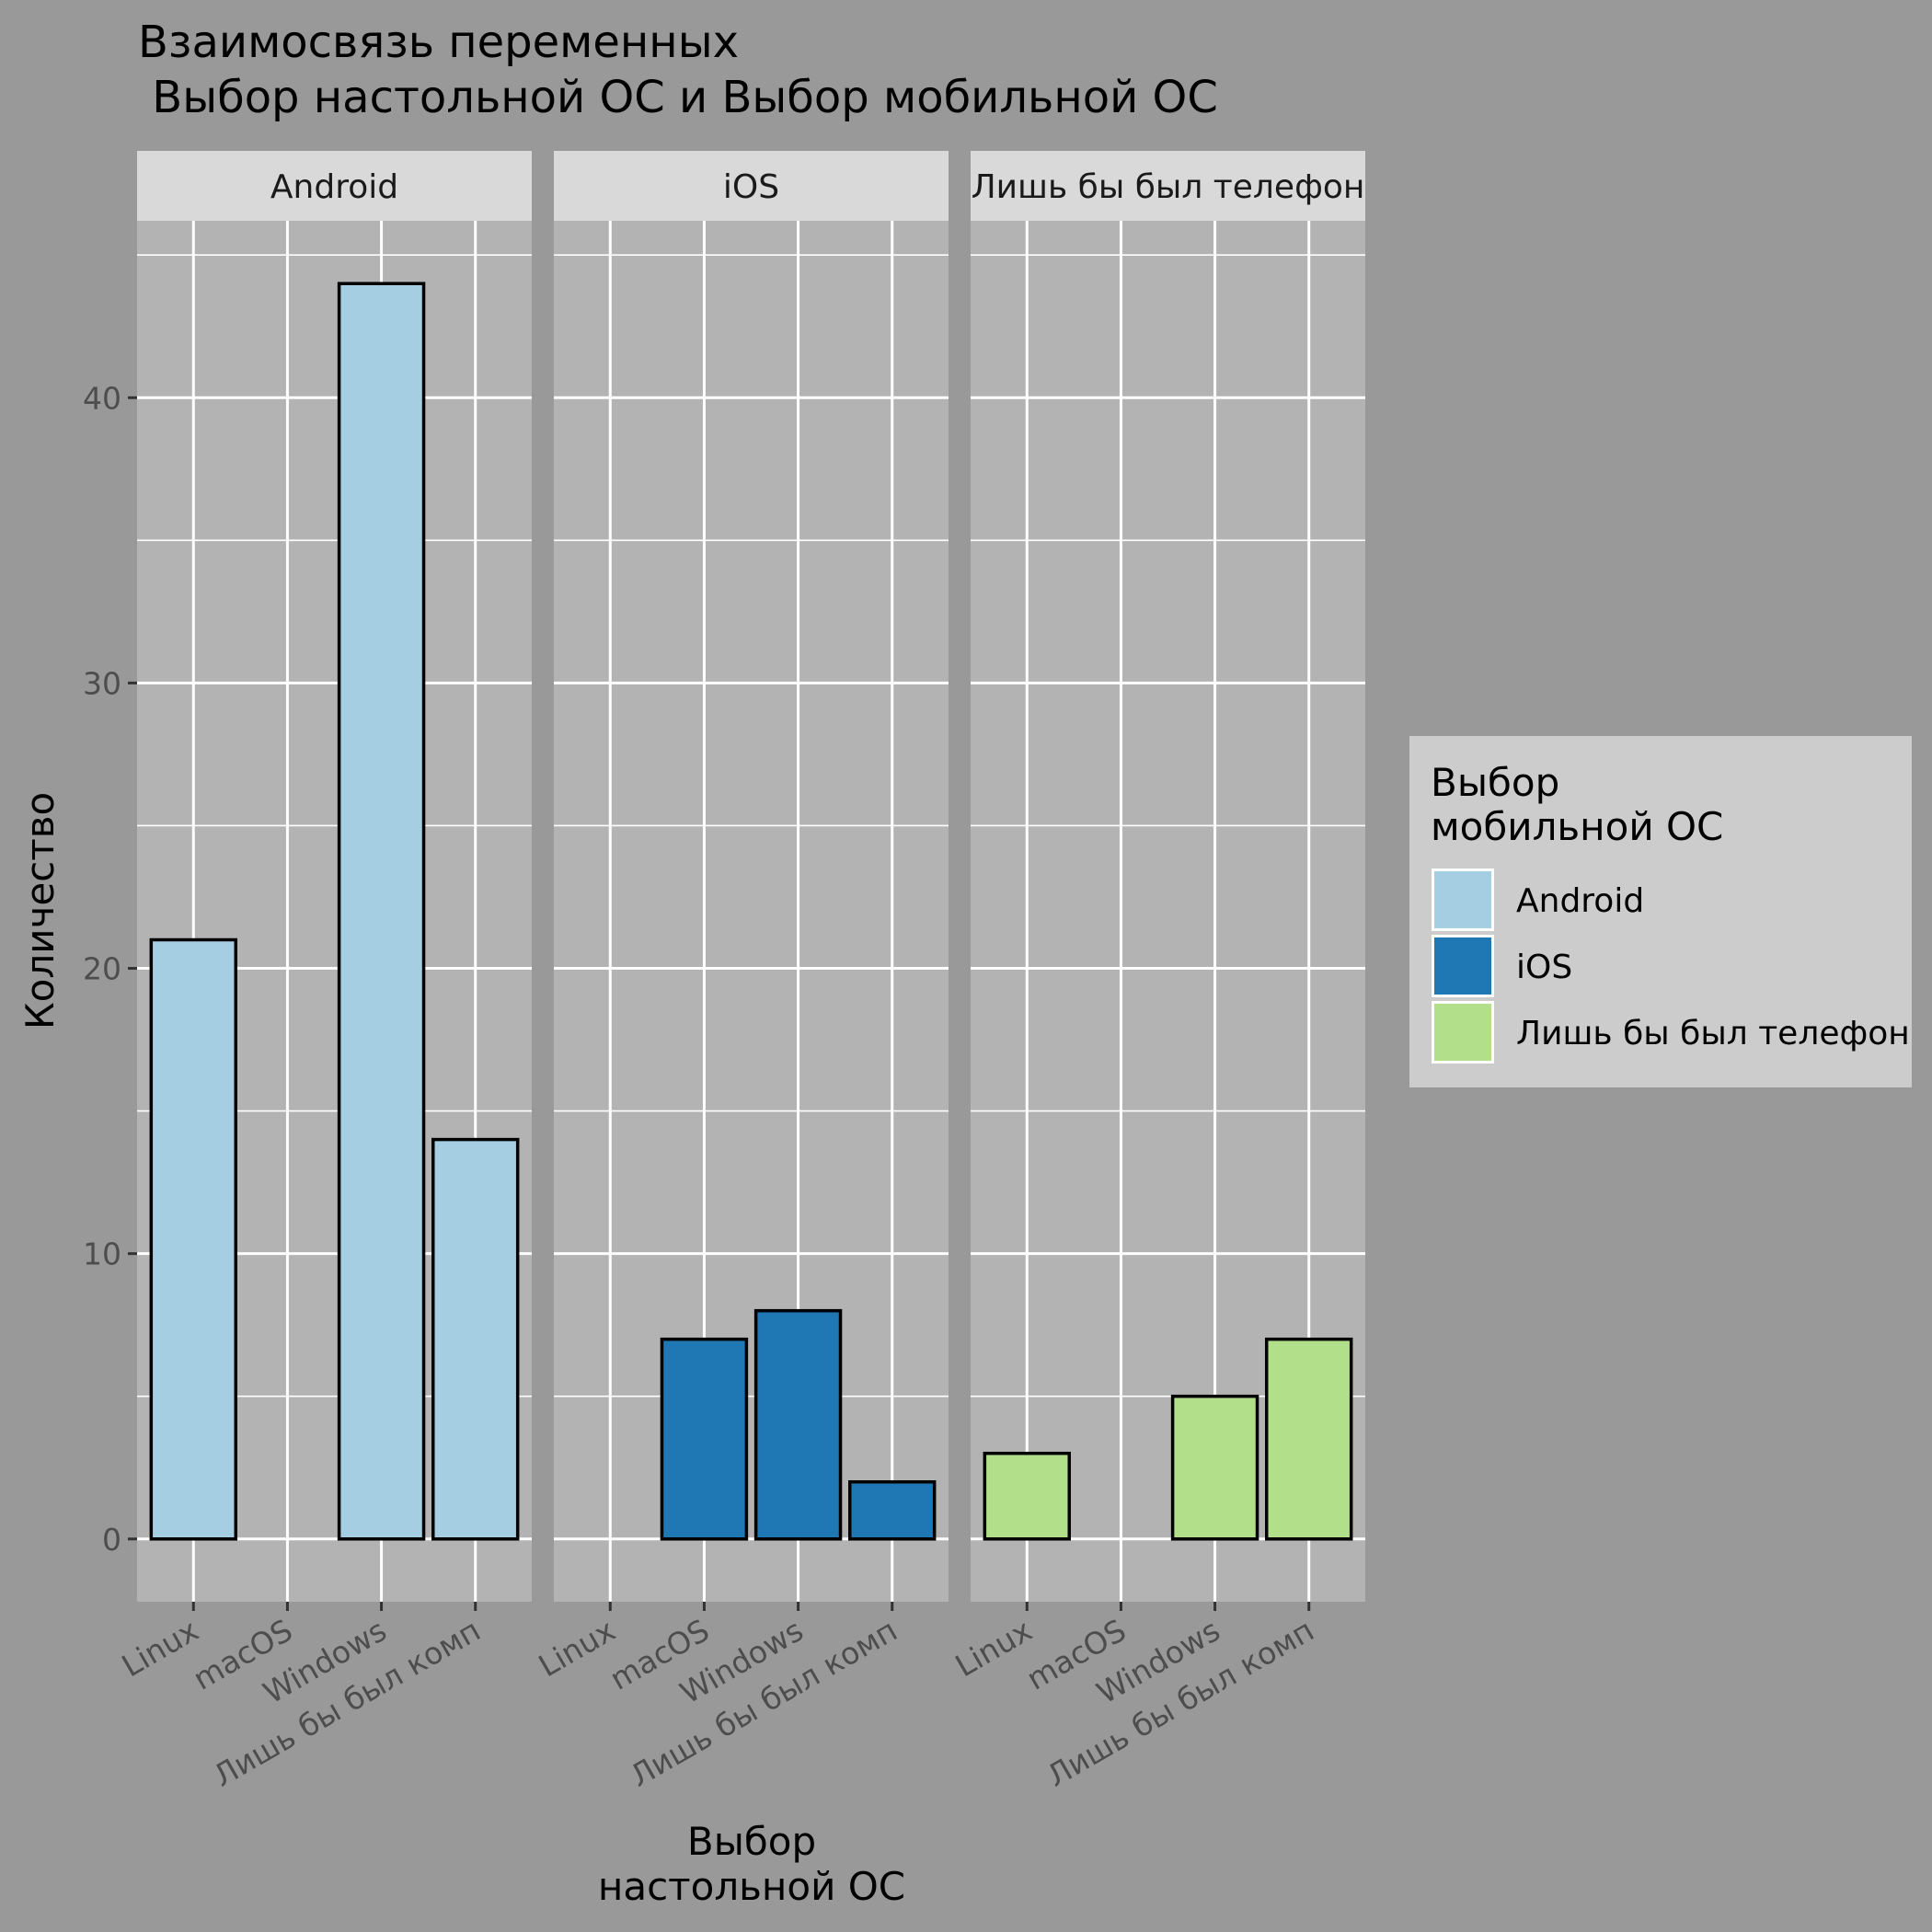  Describe the element at coordinates (751, 1886) in the screenshot. I see `x-axis-title-line-2: настольной ОС` at that location.